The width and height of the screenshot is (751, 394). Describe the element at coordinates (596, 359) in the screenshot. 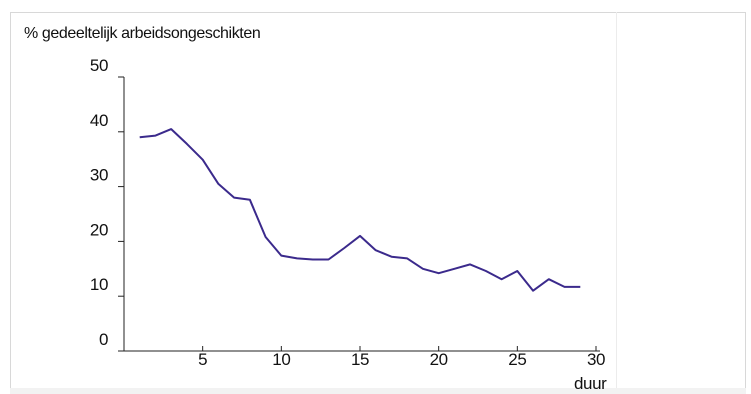

I see `x-tick-label: 30` at that location.